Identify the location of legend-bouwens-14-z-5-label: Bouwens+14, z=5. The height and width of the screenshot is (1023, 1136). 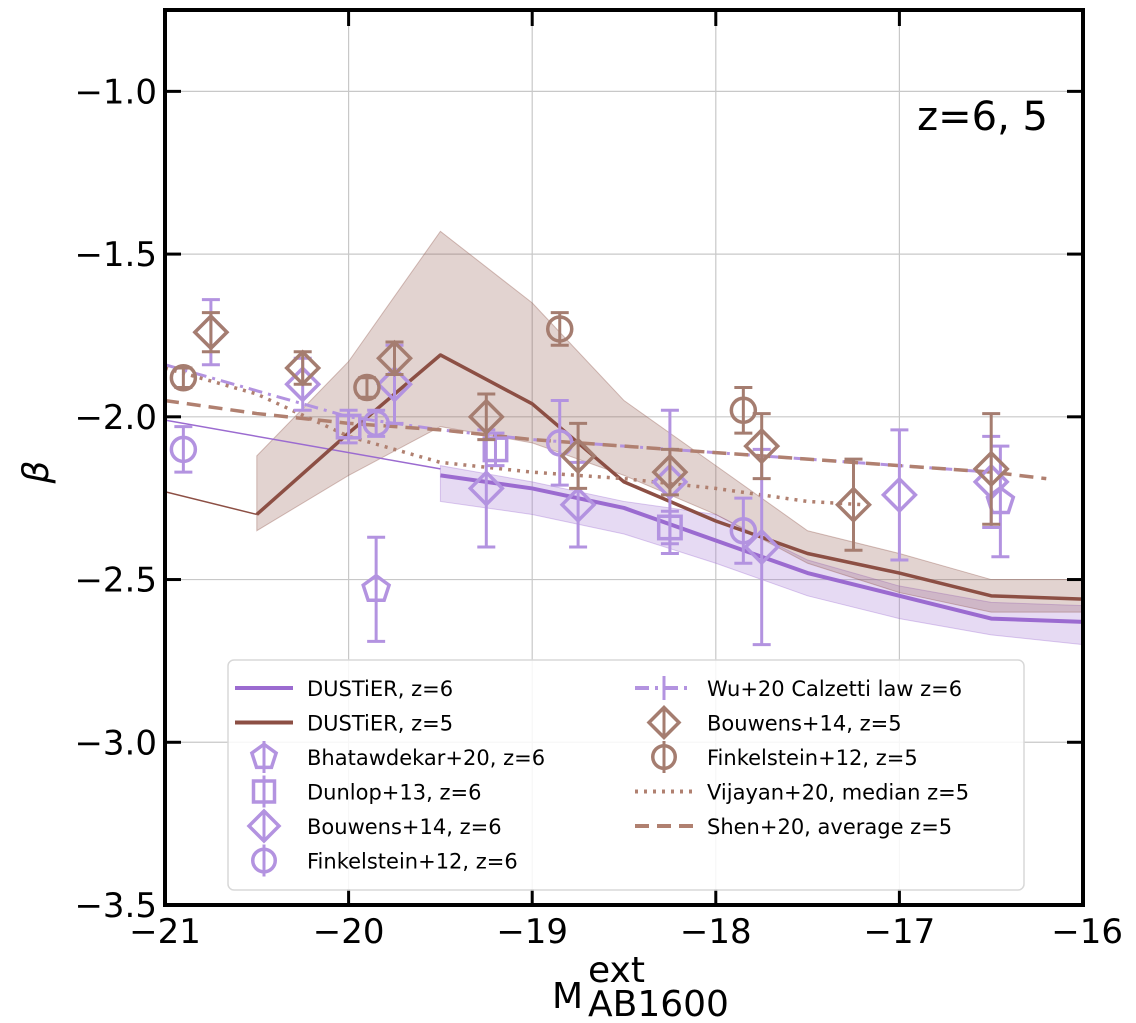
(804, 724).